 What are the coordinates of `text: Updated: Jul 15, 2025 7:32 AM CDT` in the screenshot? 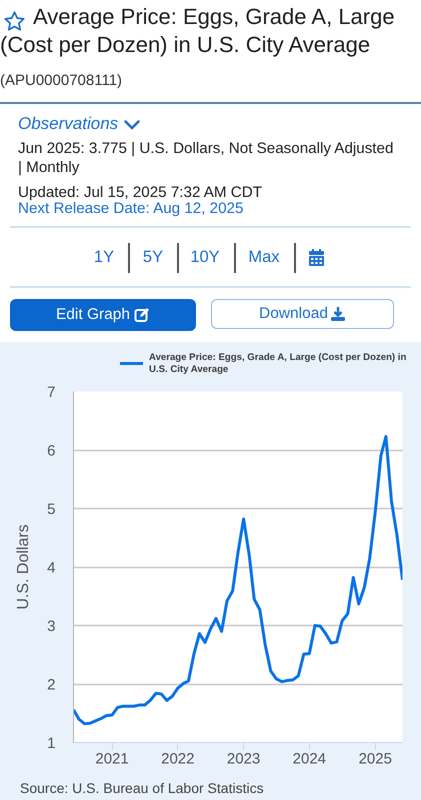 It's located at (140, 192).